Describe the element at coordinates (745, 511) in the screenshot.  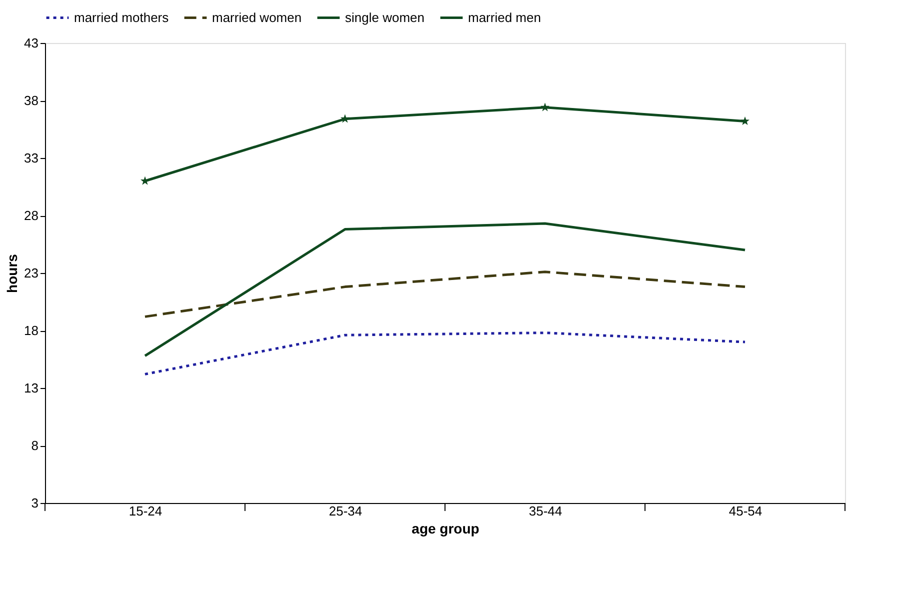
I see `x-tick-label: 45-54` at that location.